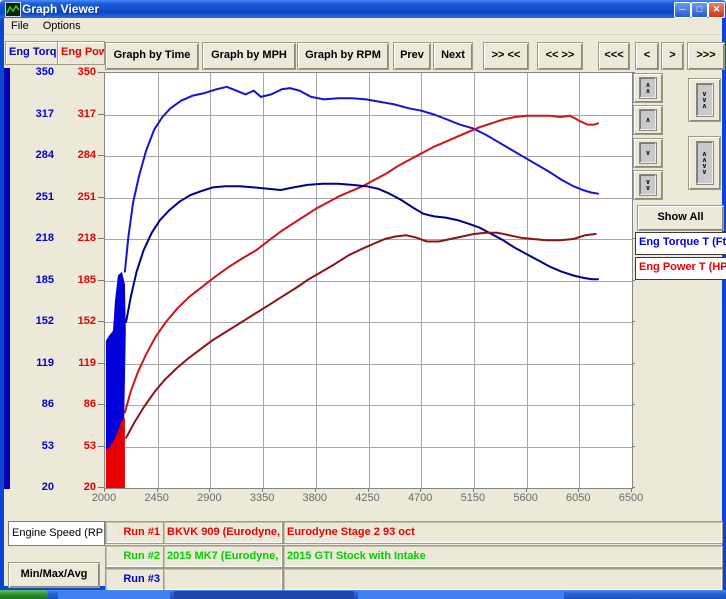  Describe the element at coordinates (614, 56) in the screenshot. I see `toolbar-button-item: <<<` at that location.